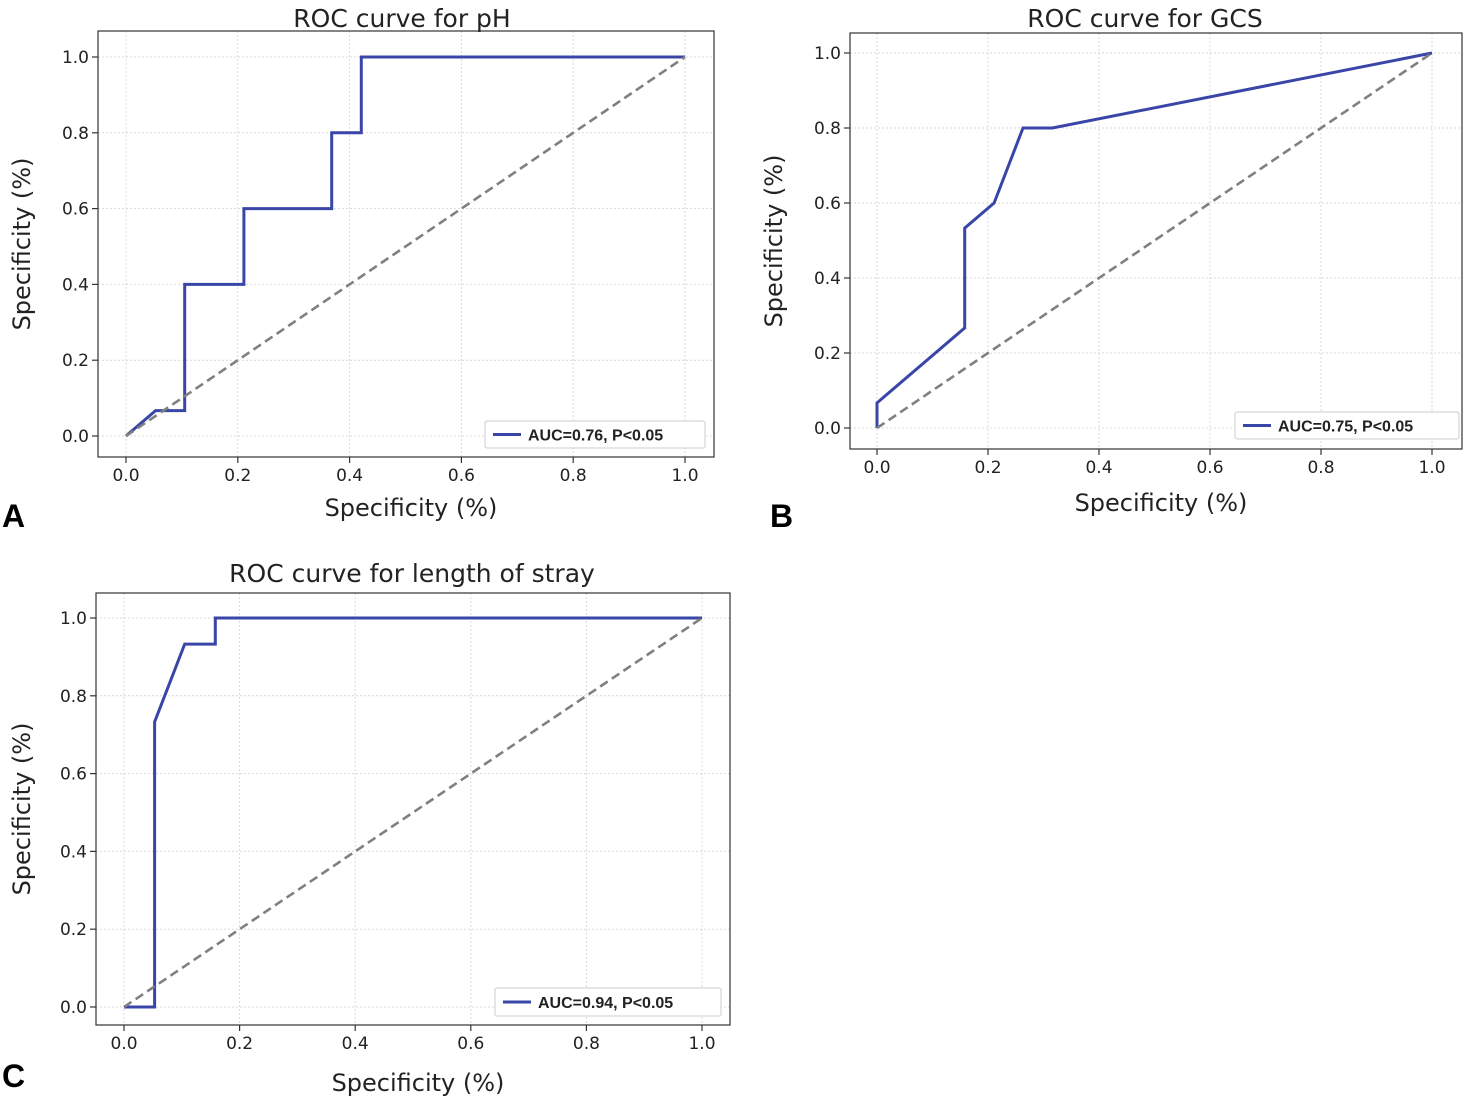 This screenshot has width=1469, height=1107. Describe the element at coordinates (1144, 18) in the screenshot. I see `chart-title: ROC curve for GCS` at that location.